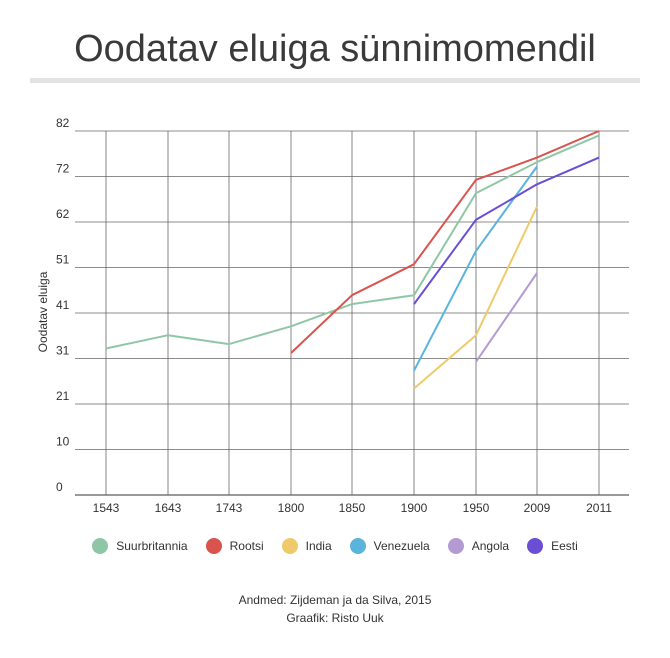  Describe the element at coordinates (476, 508) in the screenshot. I see `x-tick-label: 1950` at that location.